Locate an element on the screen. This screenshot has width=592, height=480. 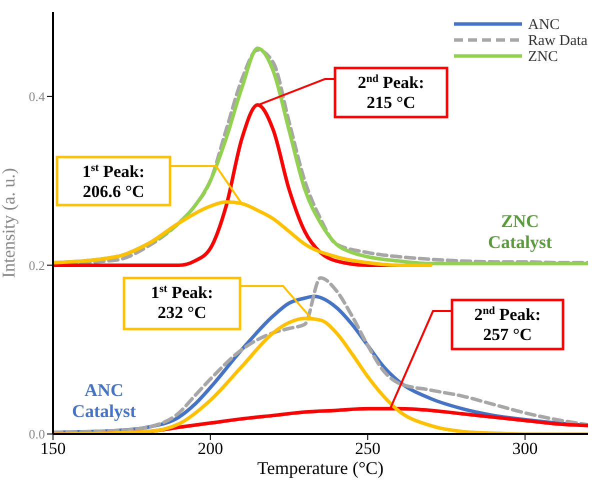
annotation: ANC Catalyst is located at coordinates (104, 400).